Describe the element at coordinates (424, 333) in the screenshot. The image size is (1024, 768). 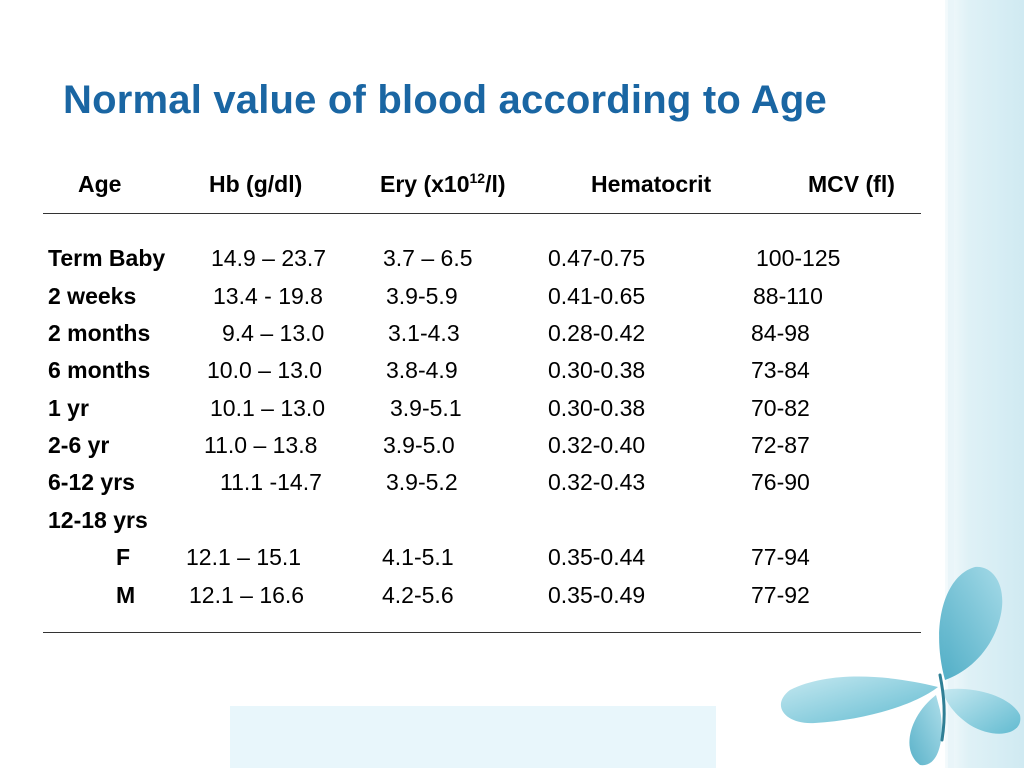
I see `cell-ery: 3.1-4.3` at that location.